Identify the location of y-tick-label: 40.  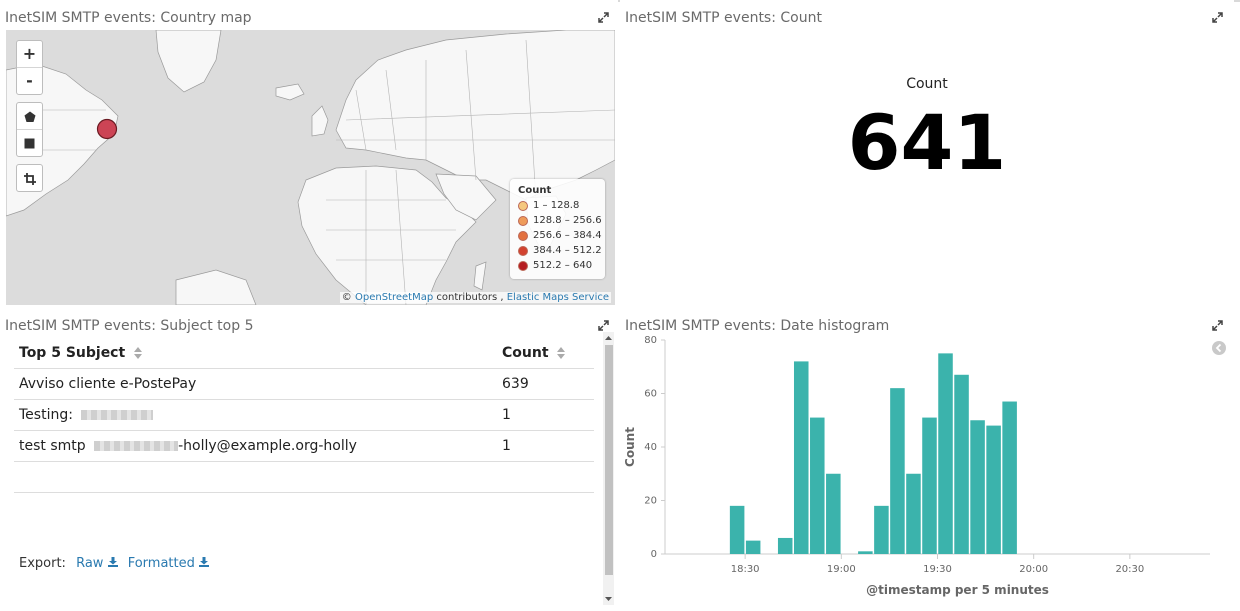
(650, 447).